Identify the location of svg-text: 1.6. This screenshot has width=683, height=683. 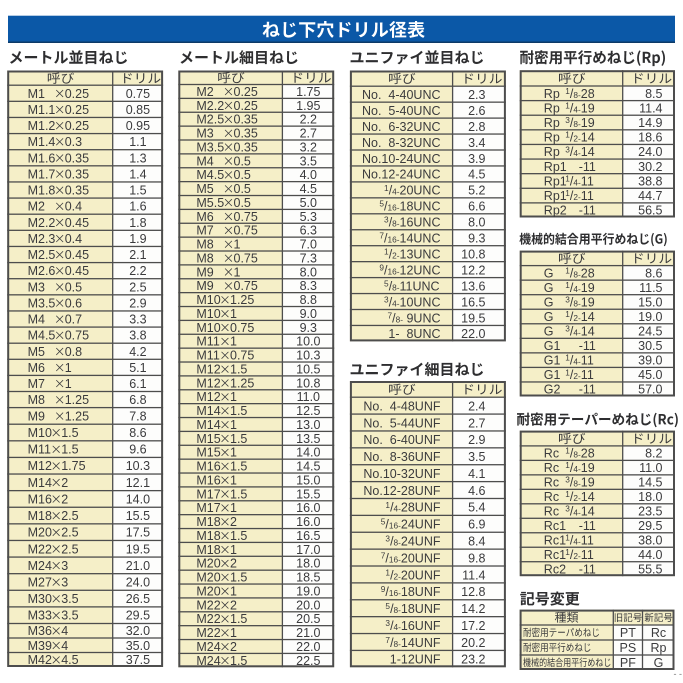
(137, 207).